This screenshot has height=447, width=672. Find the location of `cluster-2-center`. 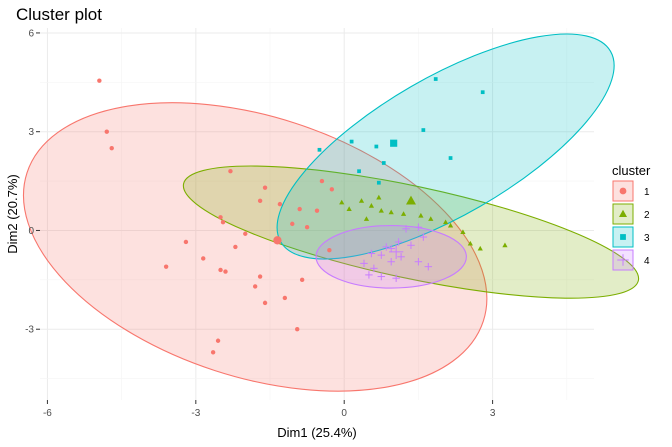

cluster-2-center is located at coordinates (410, 200).